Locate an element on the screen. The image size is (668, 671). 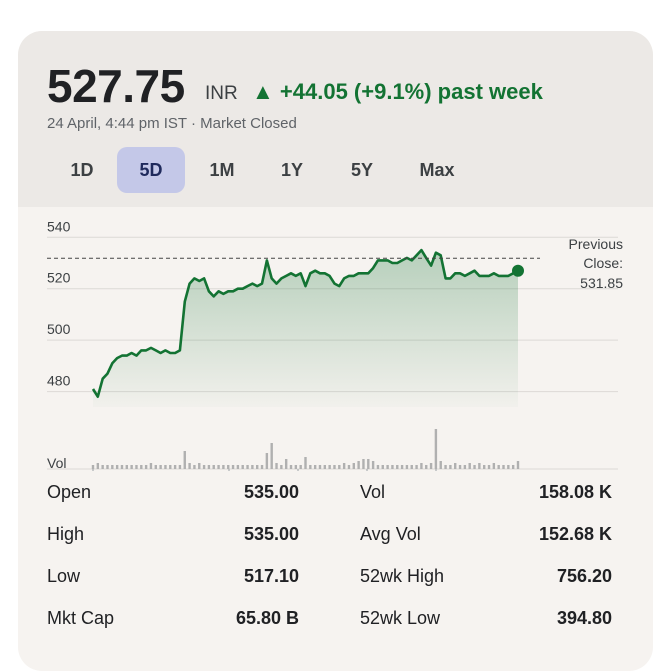
stat-value: 756.20 is located at coordinates (584, 576).